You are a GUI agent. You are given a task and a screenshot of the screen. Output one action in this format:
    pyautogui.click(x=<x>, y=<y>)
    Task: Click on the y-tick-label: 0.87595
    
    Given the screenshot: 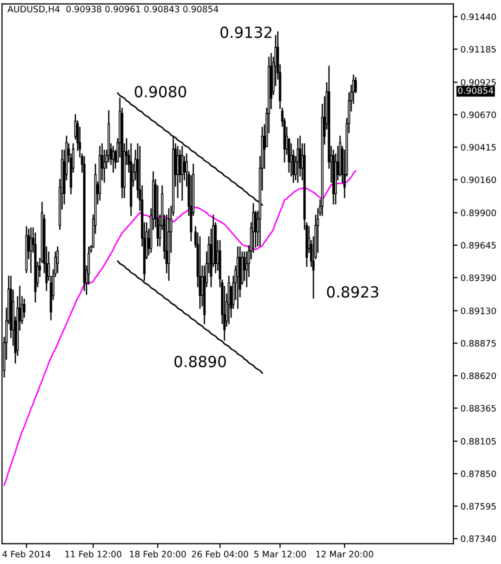 What is the action you would take?
    pyautogui.click(x=478, y=506)
    